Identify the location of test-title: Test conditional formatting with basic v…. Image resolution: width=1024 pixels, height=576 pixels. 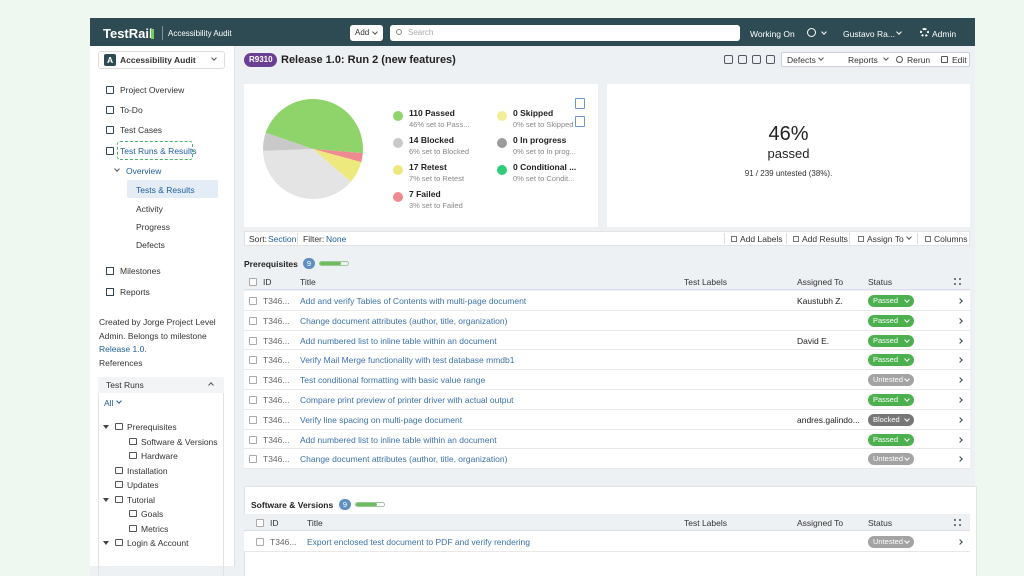
(393, 380).